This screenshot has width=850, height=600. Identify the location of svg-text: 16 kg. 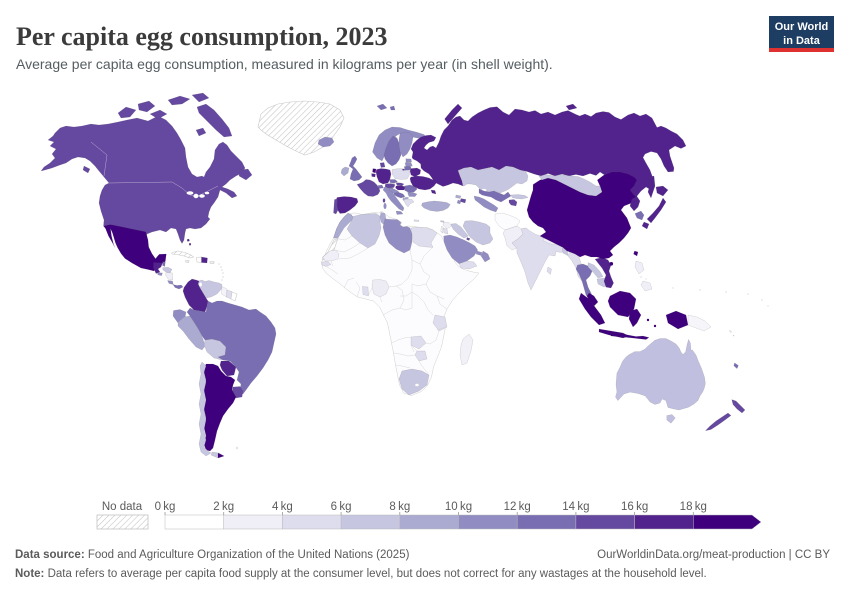
(634, 507).